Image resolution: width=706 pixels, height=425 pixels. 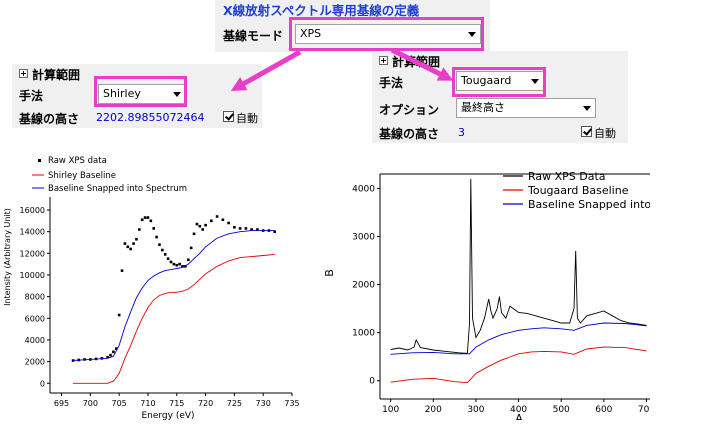 I want to click on baseline-mode-value: XPS, so click(x=311, y=33).